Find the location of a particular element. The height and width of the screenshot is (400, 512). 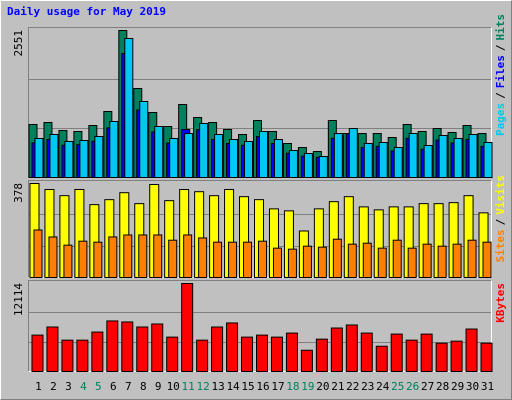

x-tick-label: 31 is located at coordinates (487, 386).